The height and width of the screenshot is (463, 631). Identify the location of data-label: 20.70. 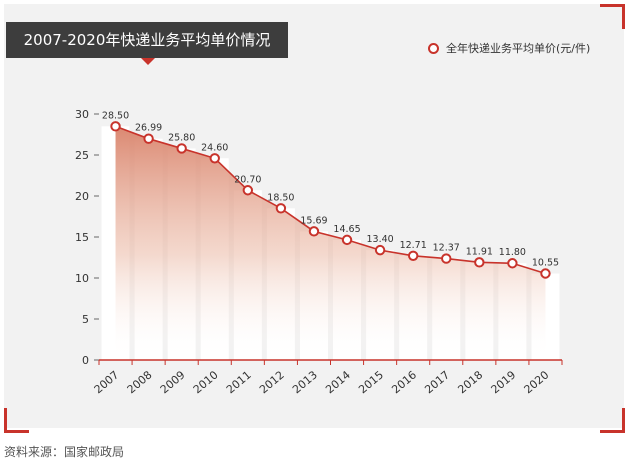
(247, 179).